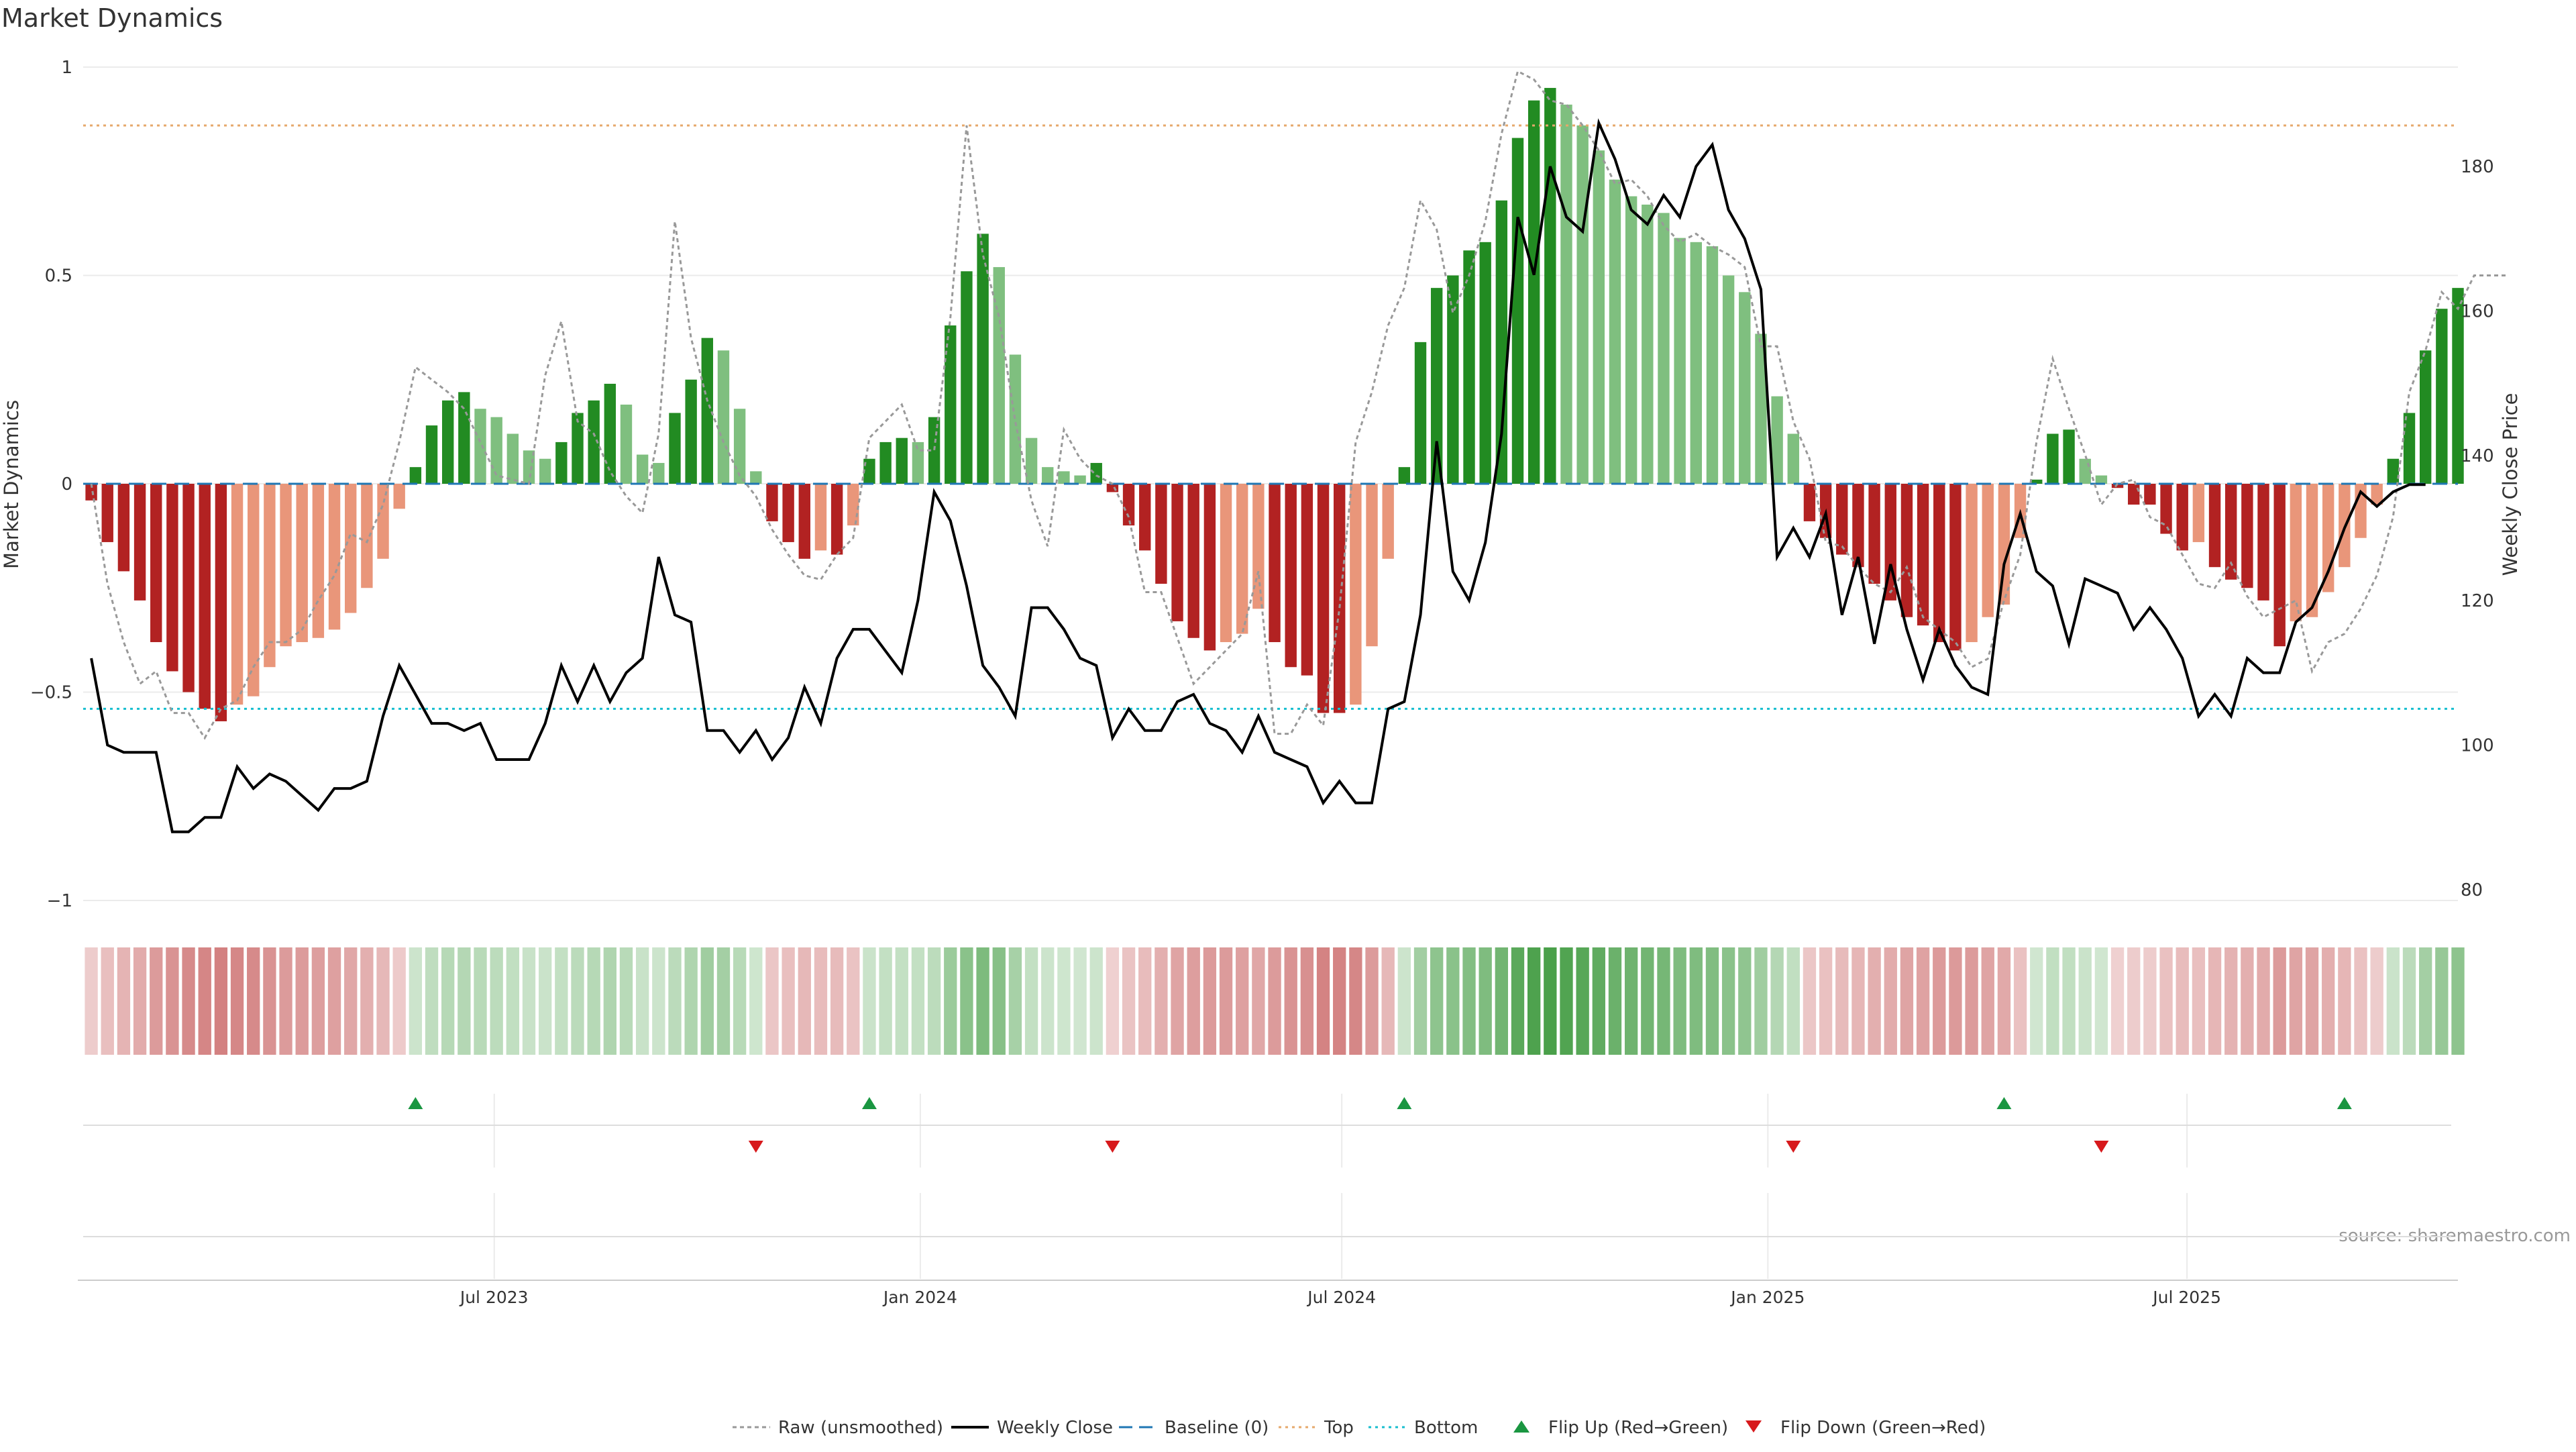 Image resolution: width=2576 pixels, height=1452 pixels. I want to click on y2-tick-label: 100, so click(2477, 746).